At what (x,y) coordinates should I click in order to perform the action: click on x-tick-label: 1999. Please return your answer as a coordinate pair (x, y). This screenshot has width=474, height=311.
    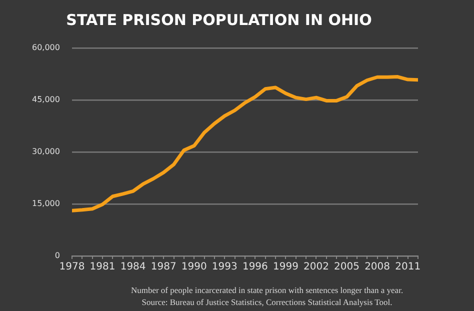
    Looking at the image, I should click on (285, 267).